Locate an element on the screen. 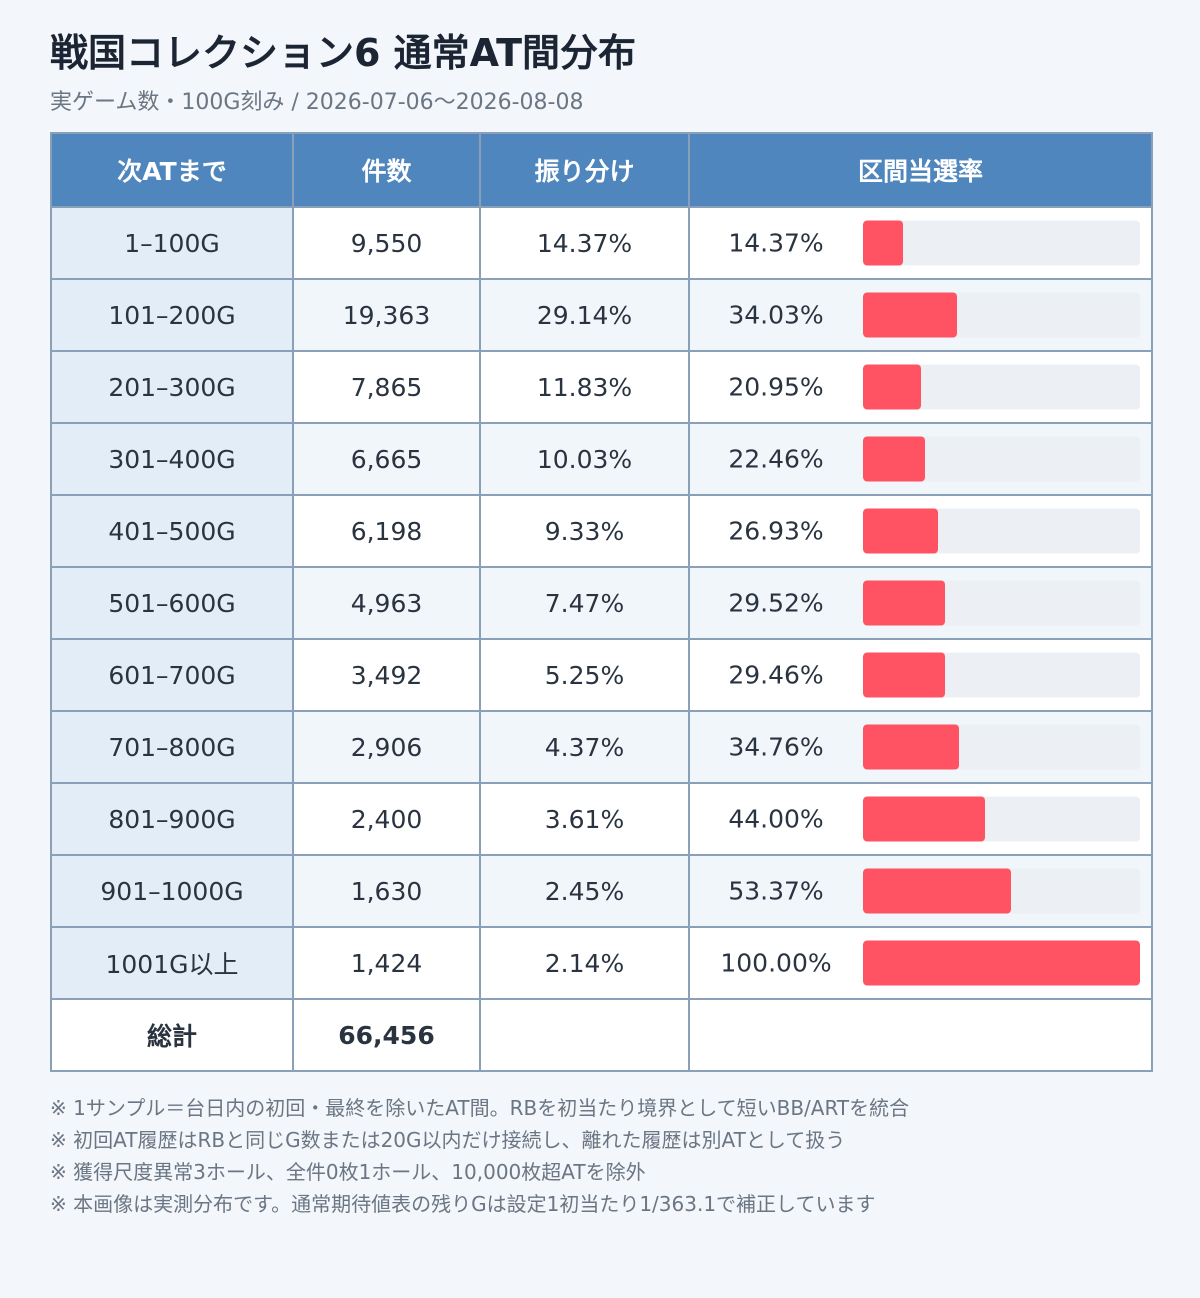 This screenshot has width=1200, height=1298. rate-label: 34.03% is located at coordinates (776, 315).